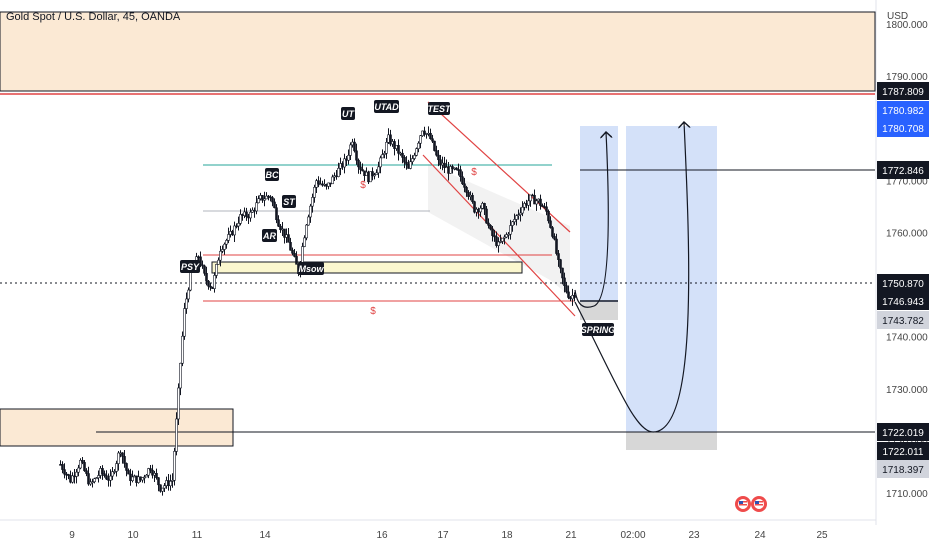 The width and height of the screenshot is (932, 550). Describe the element at coordinates (694, 535) in the screenshot. I see `time-tick-label: 23` at that location.